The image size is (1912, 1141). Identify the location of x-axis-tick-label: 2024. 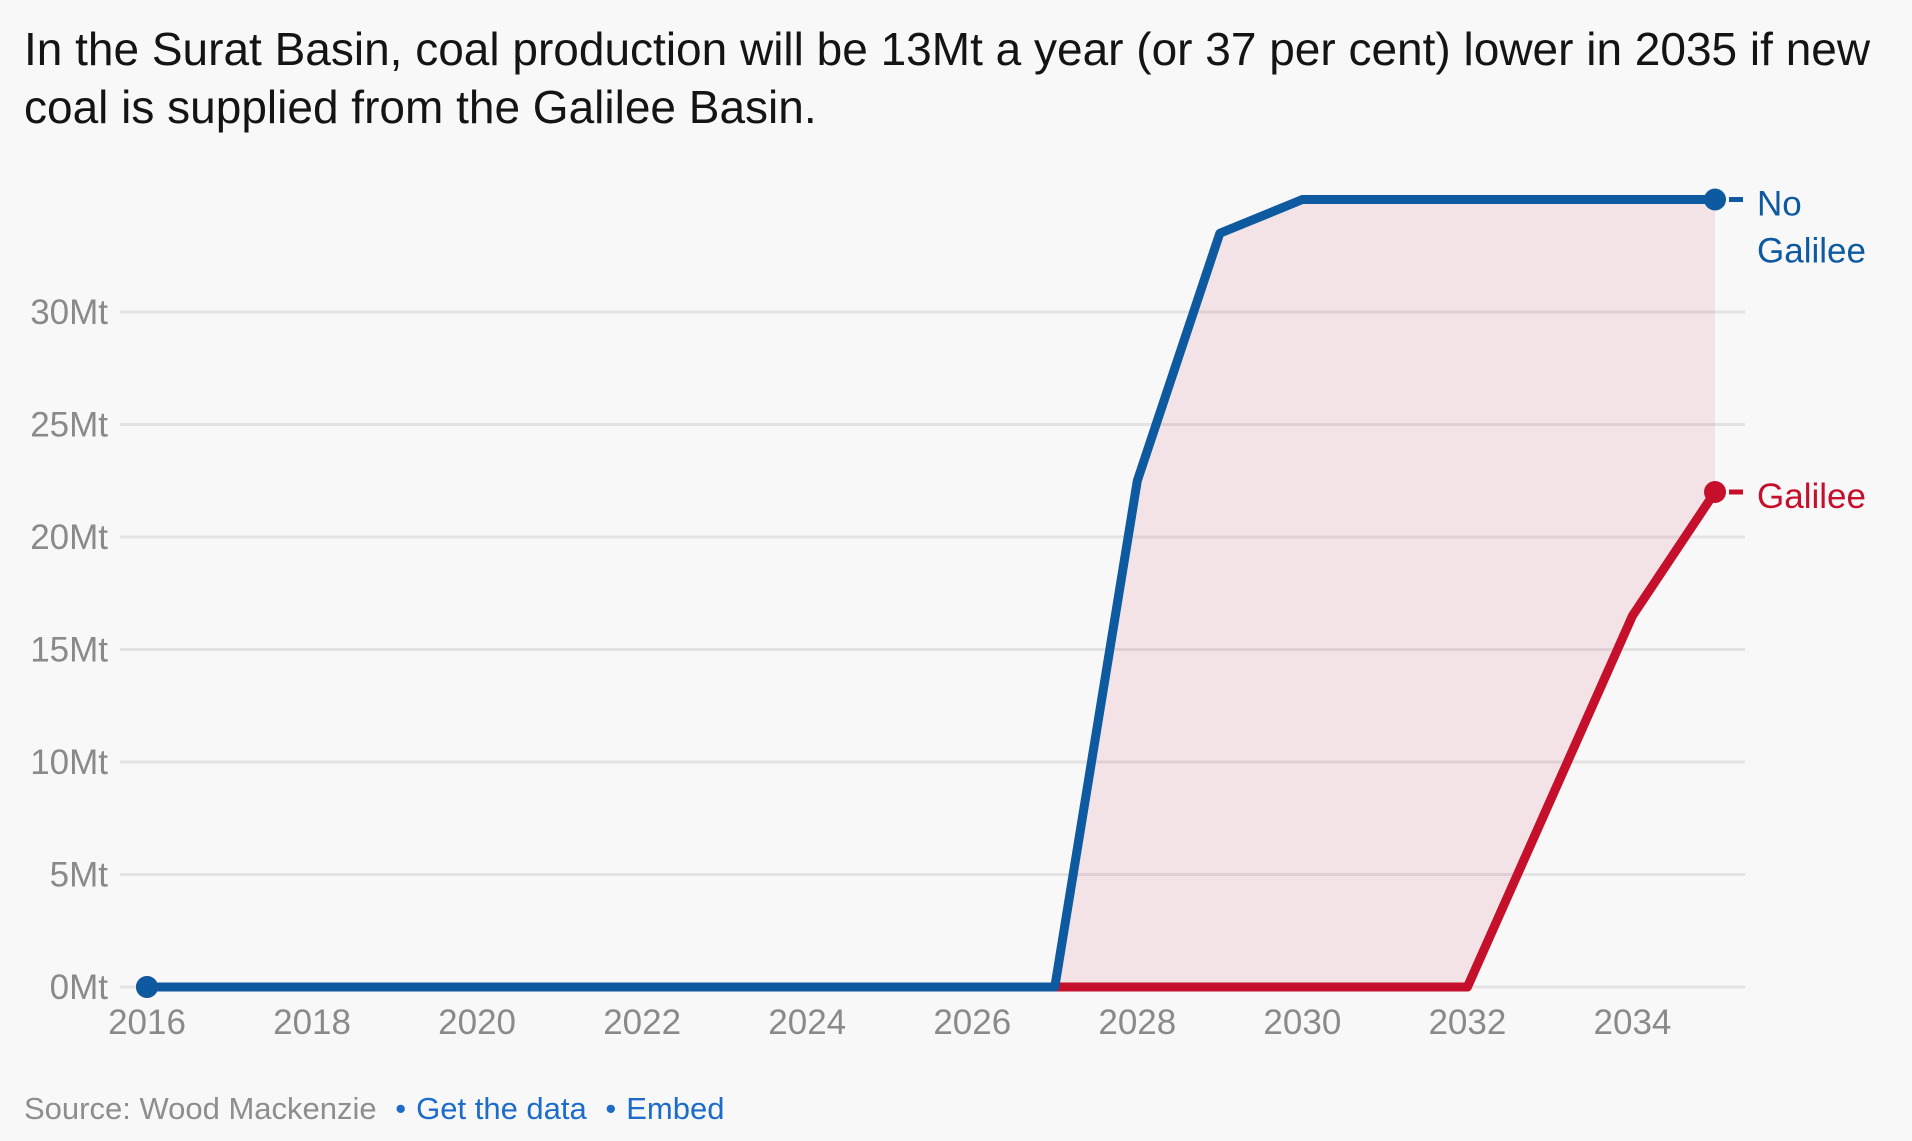
(807, 1022).